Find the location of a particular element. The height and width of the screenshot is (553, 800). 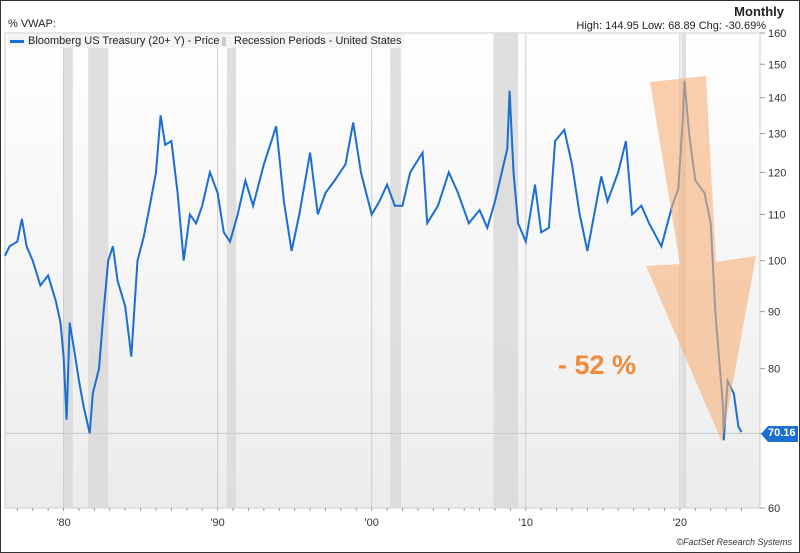

copyright: ©FactSet Research Systems is located at coordinates (734, 542).